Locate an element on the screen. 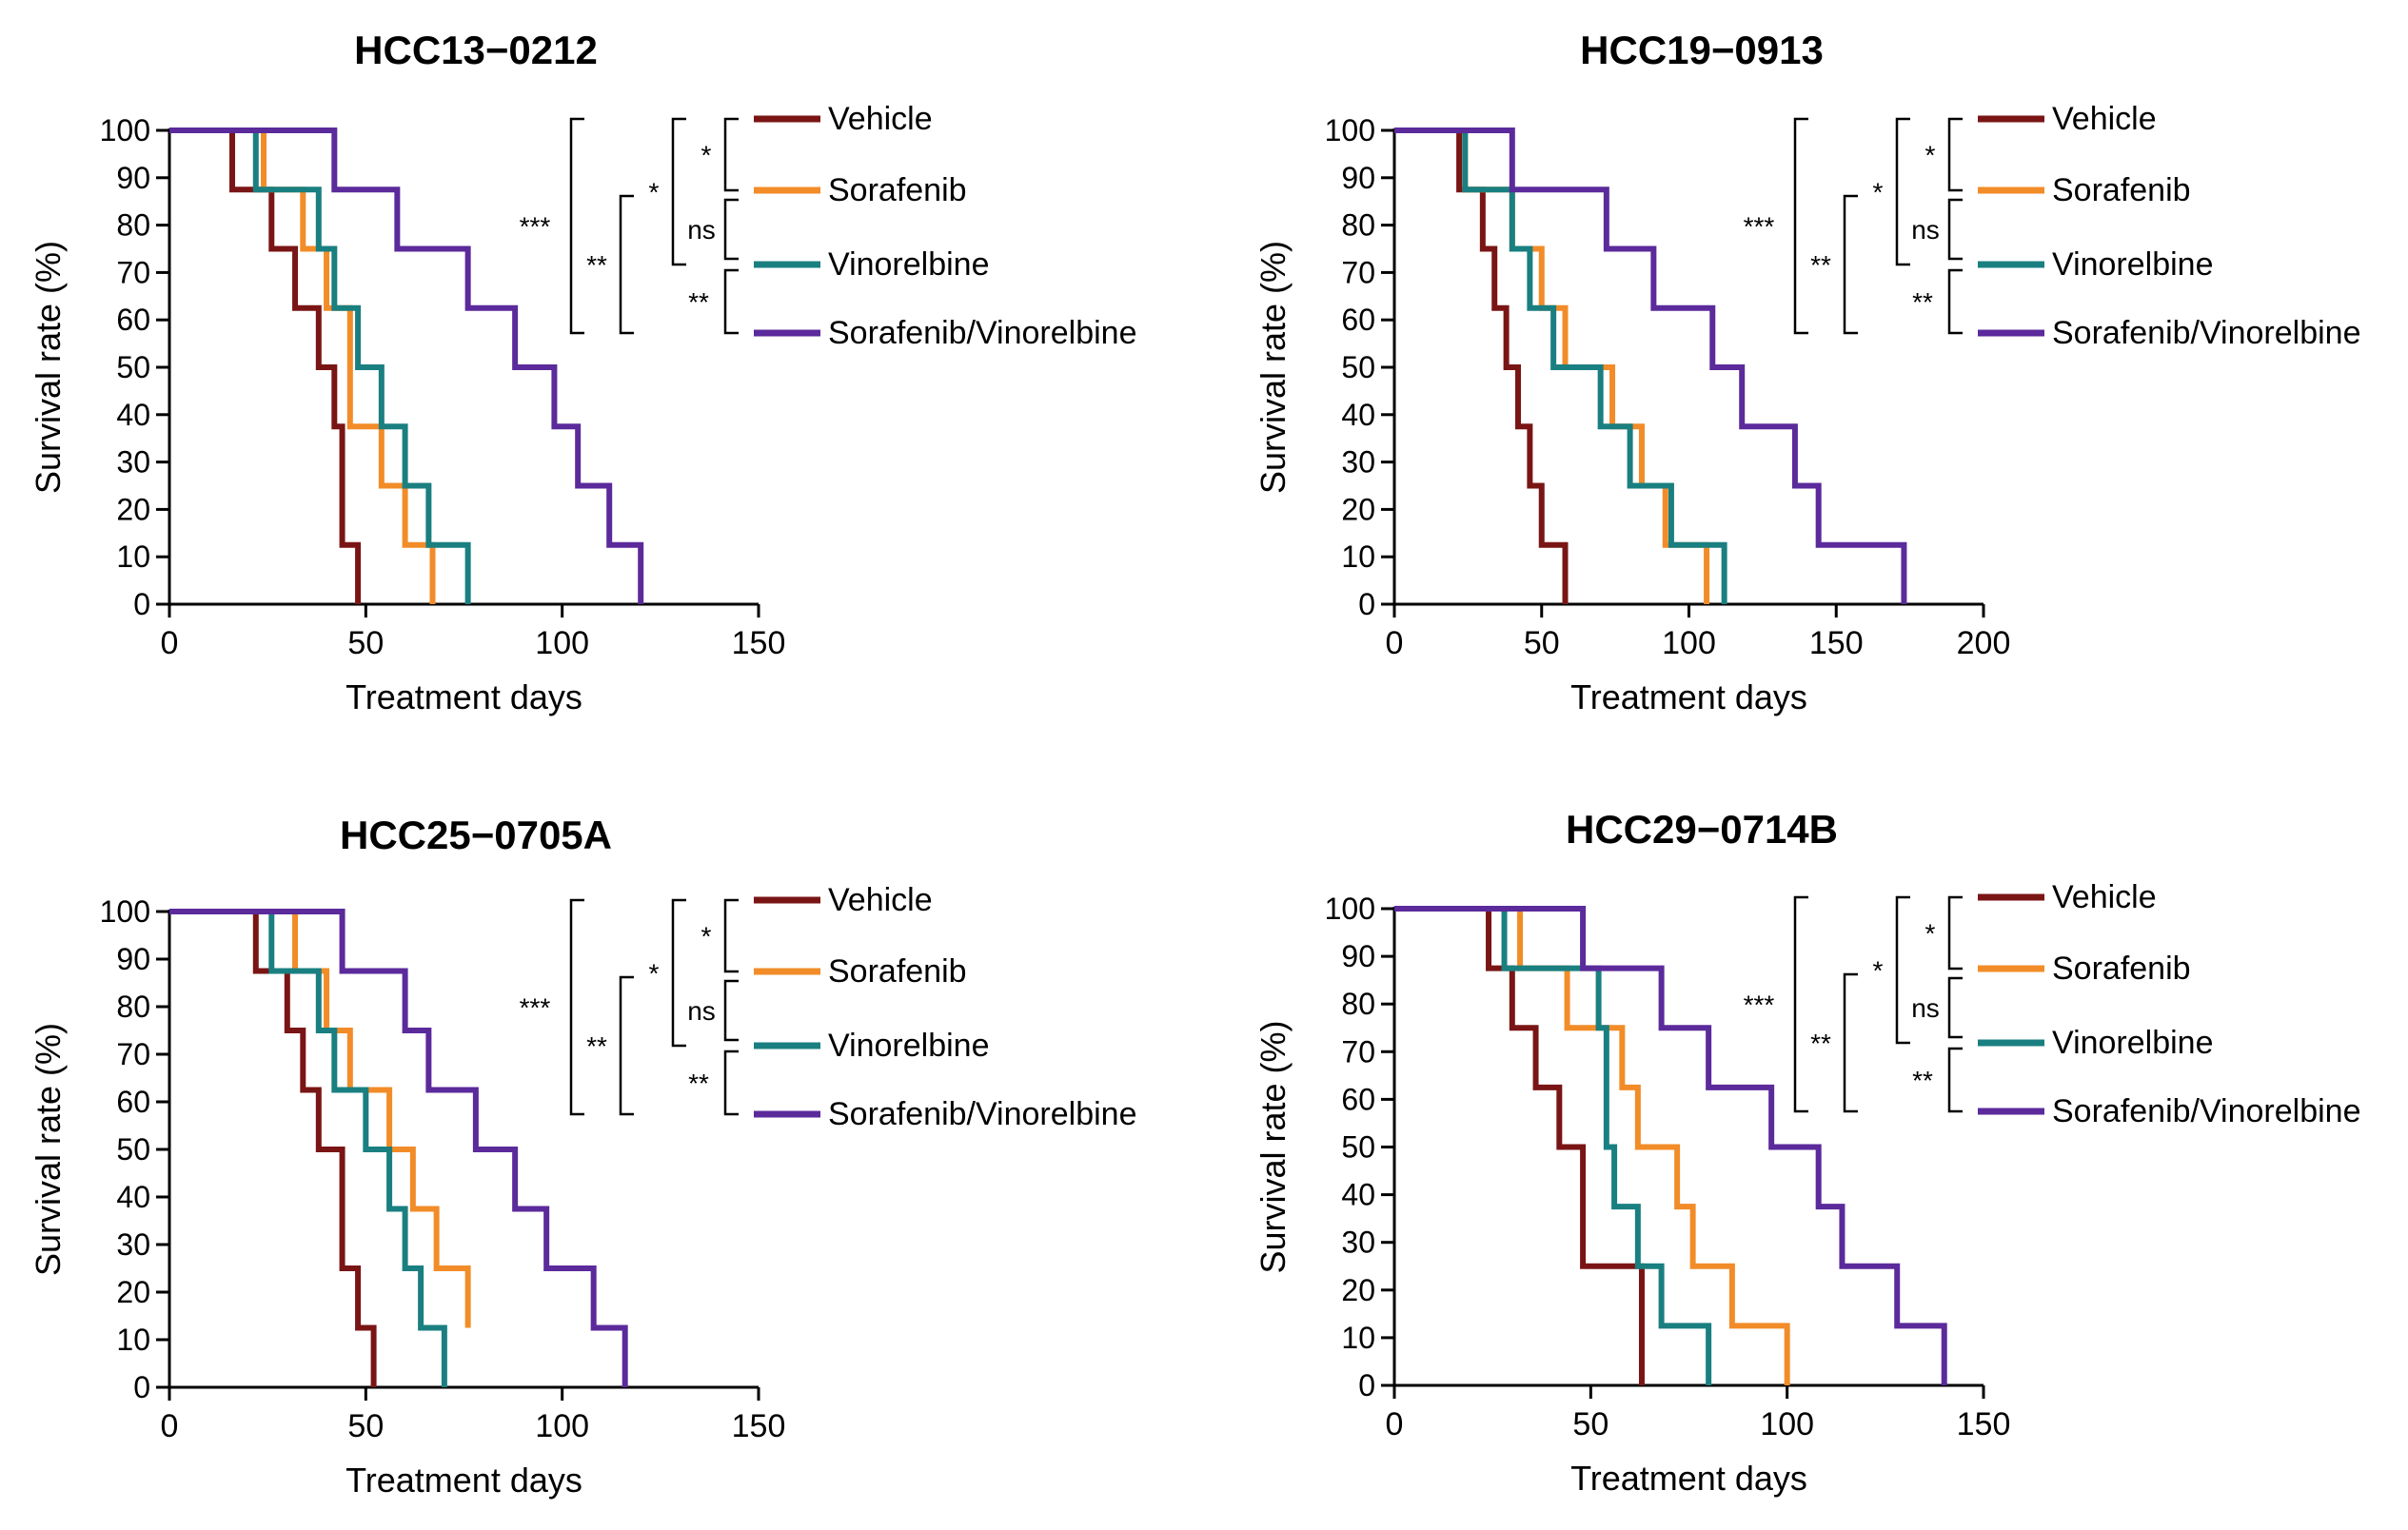  chart-title: HCC13−0212 is located at coordinates (476, 50).